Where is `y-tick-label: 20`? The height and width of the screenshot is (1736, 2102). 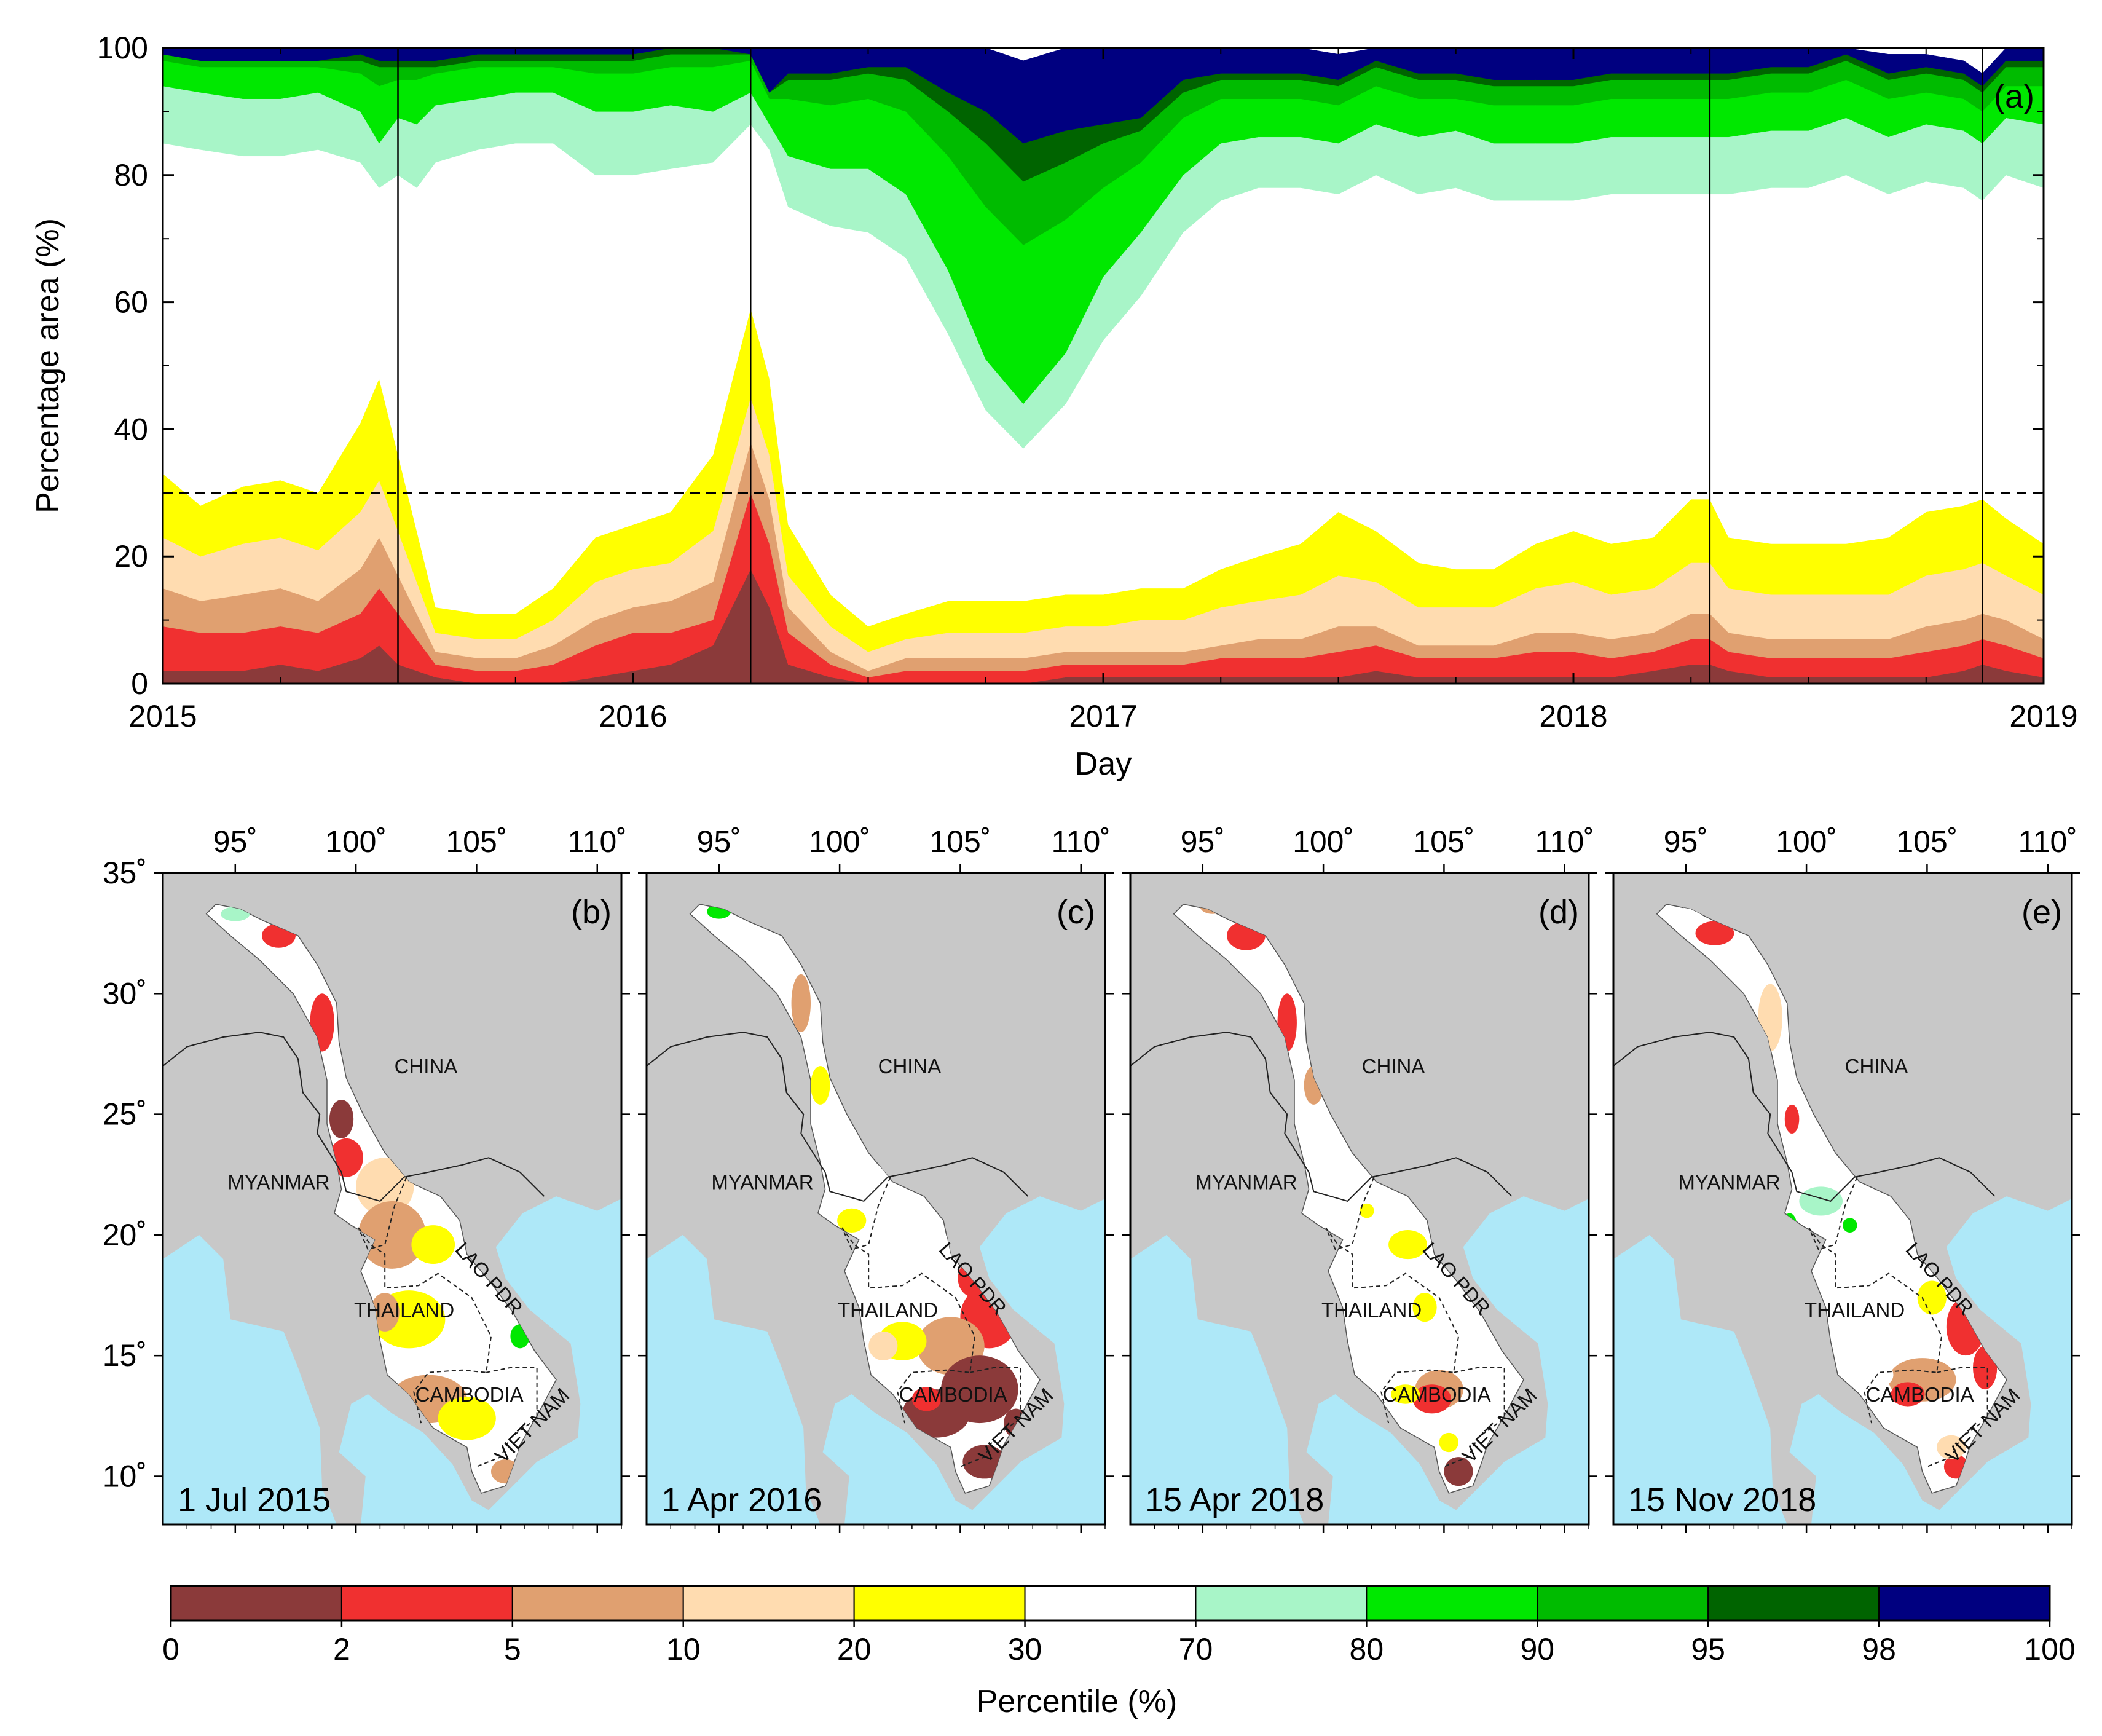
y-tick-label: 20 is located at coordinates (131, 556).